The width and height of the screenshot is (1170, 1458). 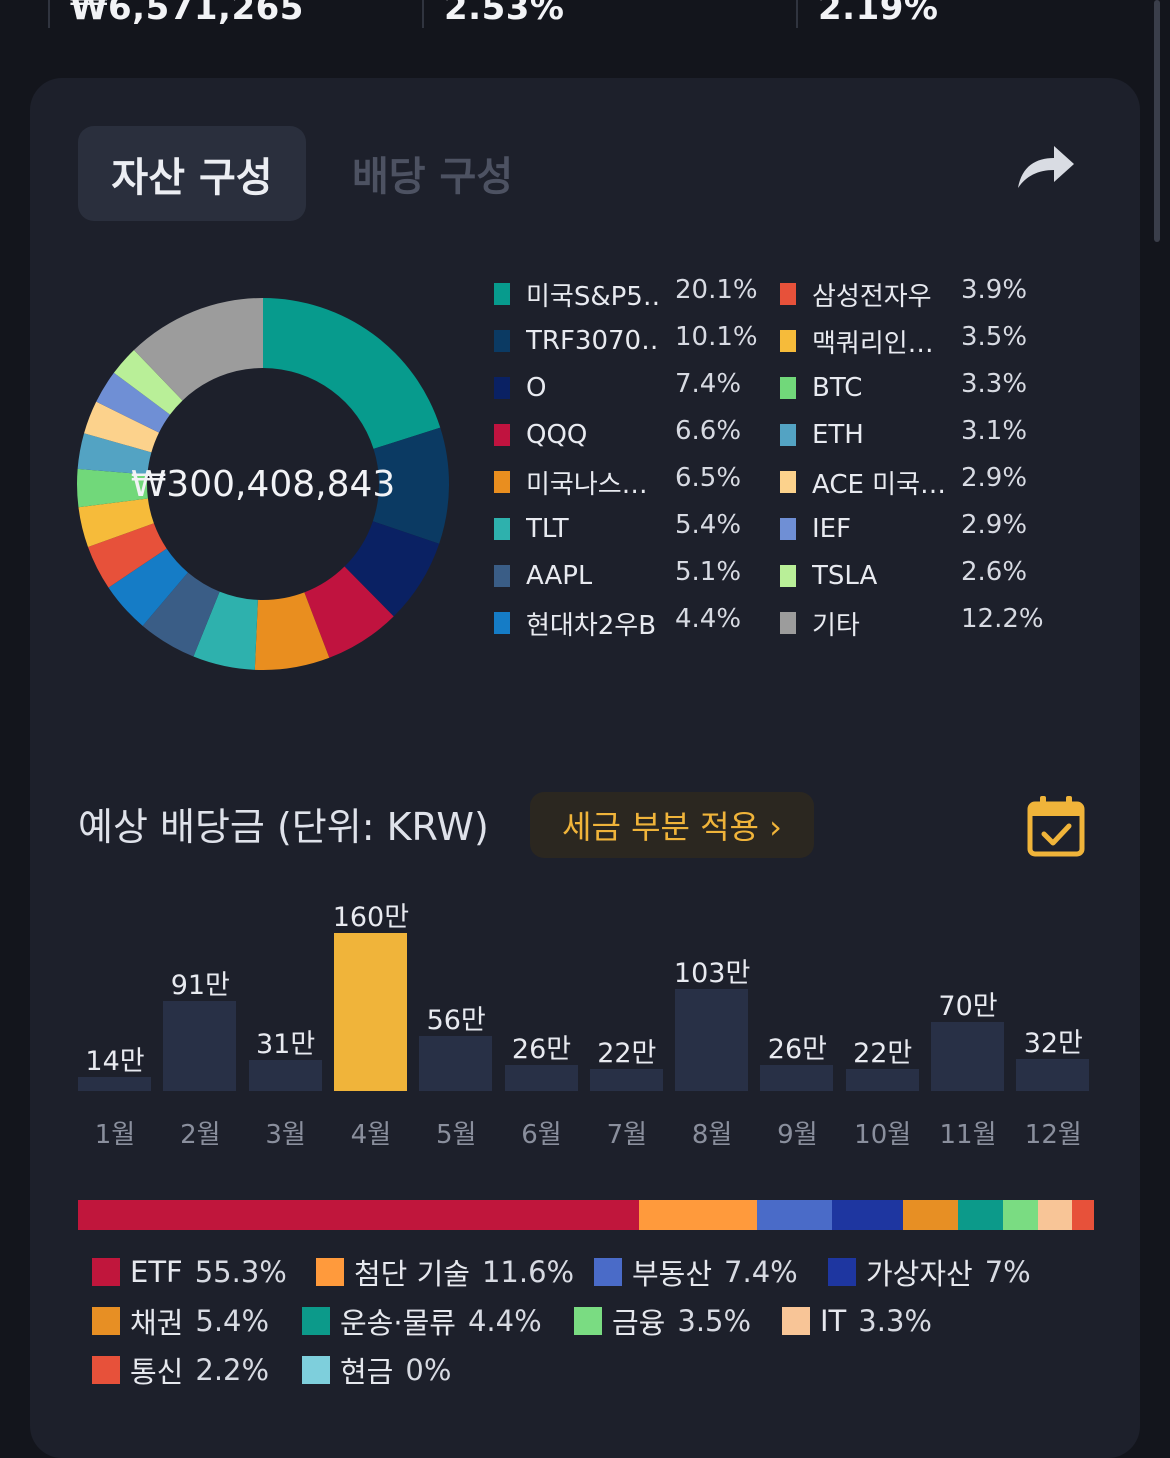 I want to click on bar-value-label: 14만, so click(x=115, y=1062).